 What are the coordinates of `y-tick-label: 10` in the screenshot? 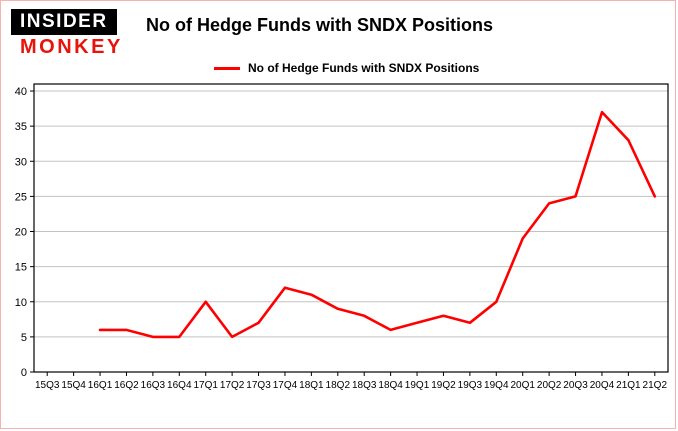 It's located at (21, 303).